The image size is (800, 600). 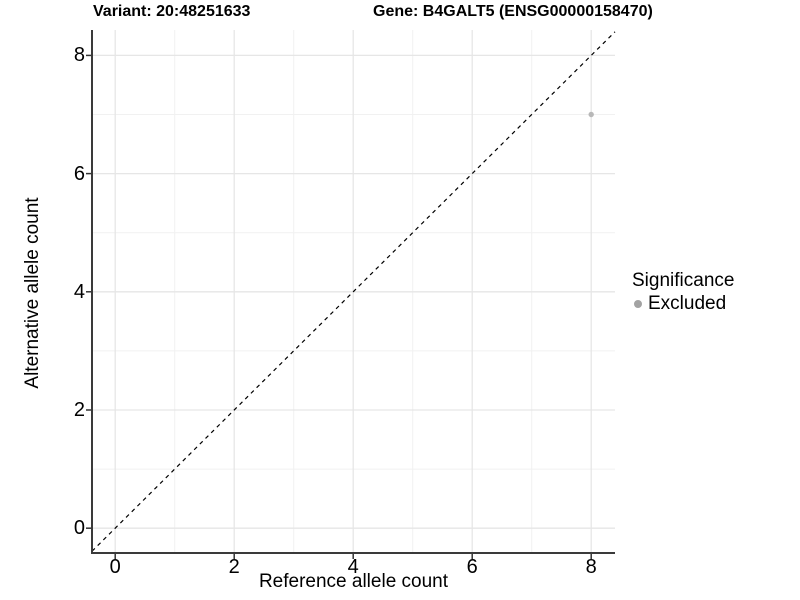 I want to click on legend-key-dot-icon, so click(x=638, y=304).